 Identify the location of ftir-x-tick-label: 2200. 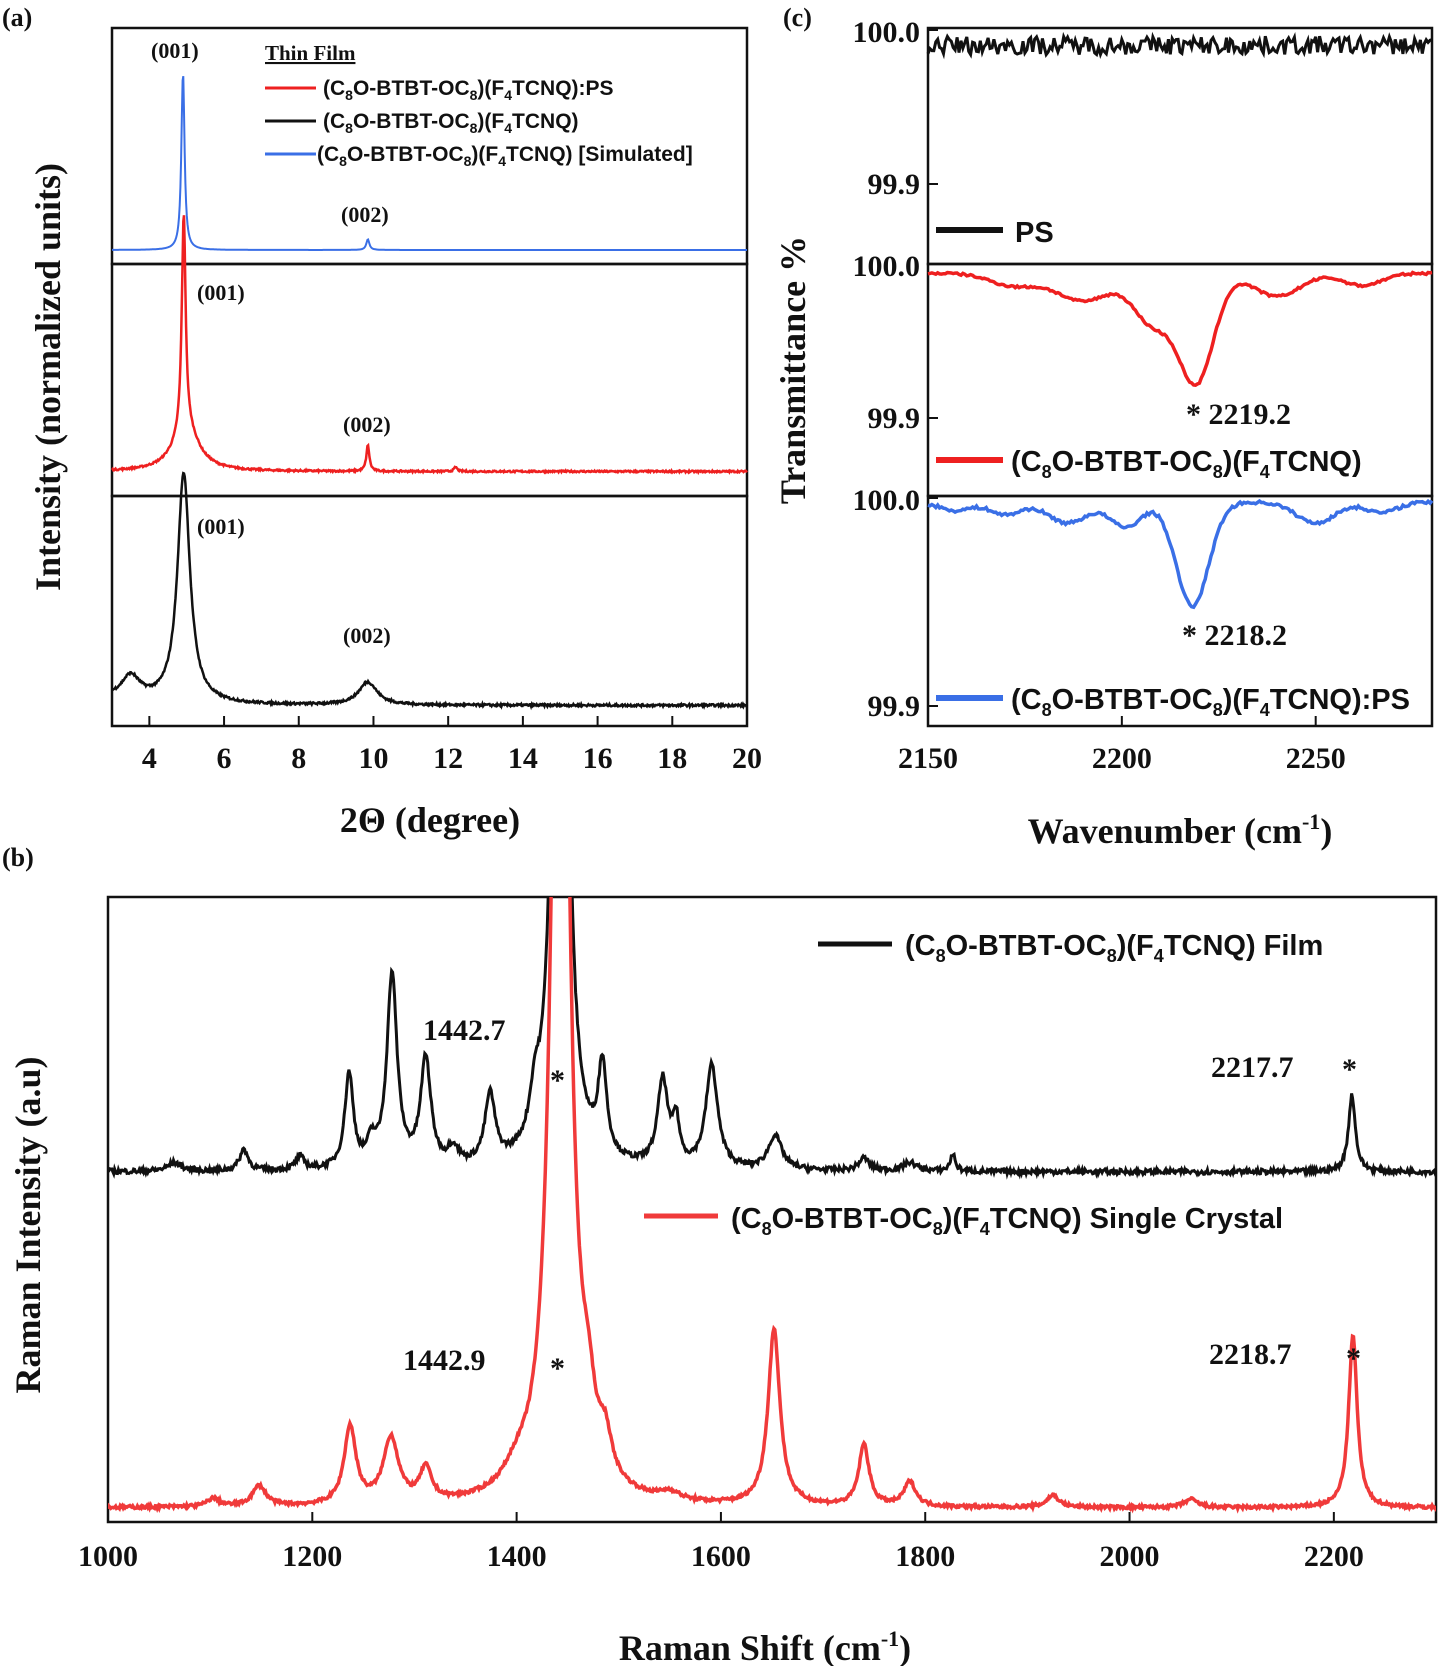
(1122, 758).